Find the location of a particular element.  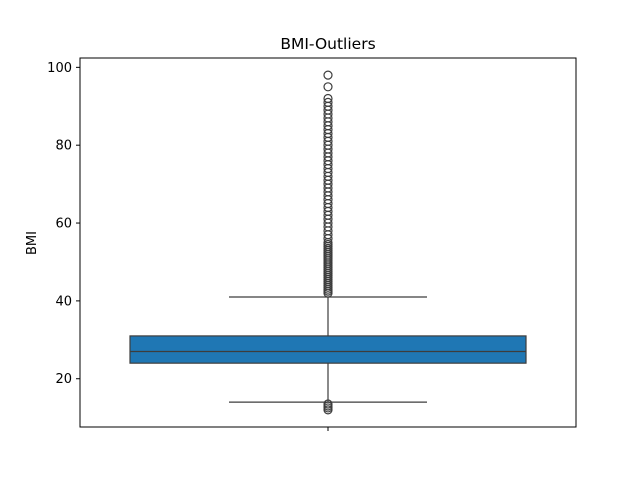

y-tick-label: 20 is located at coordinates (63, 379).